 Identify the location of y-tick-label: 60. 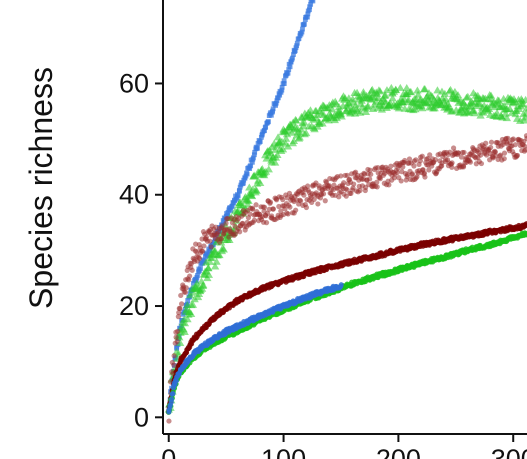
(134, 83).